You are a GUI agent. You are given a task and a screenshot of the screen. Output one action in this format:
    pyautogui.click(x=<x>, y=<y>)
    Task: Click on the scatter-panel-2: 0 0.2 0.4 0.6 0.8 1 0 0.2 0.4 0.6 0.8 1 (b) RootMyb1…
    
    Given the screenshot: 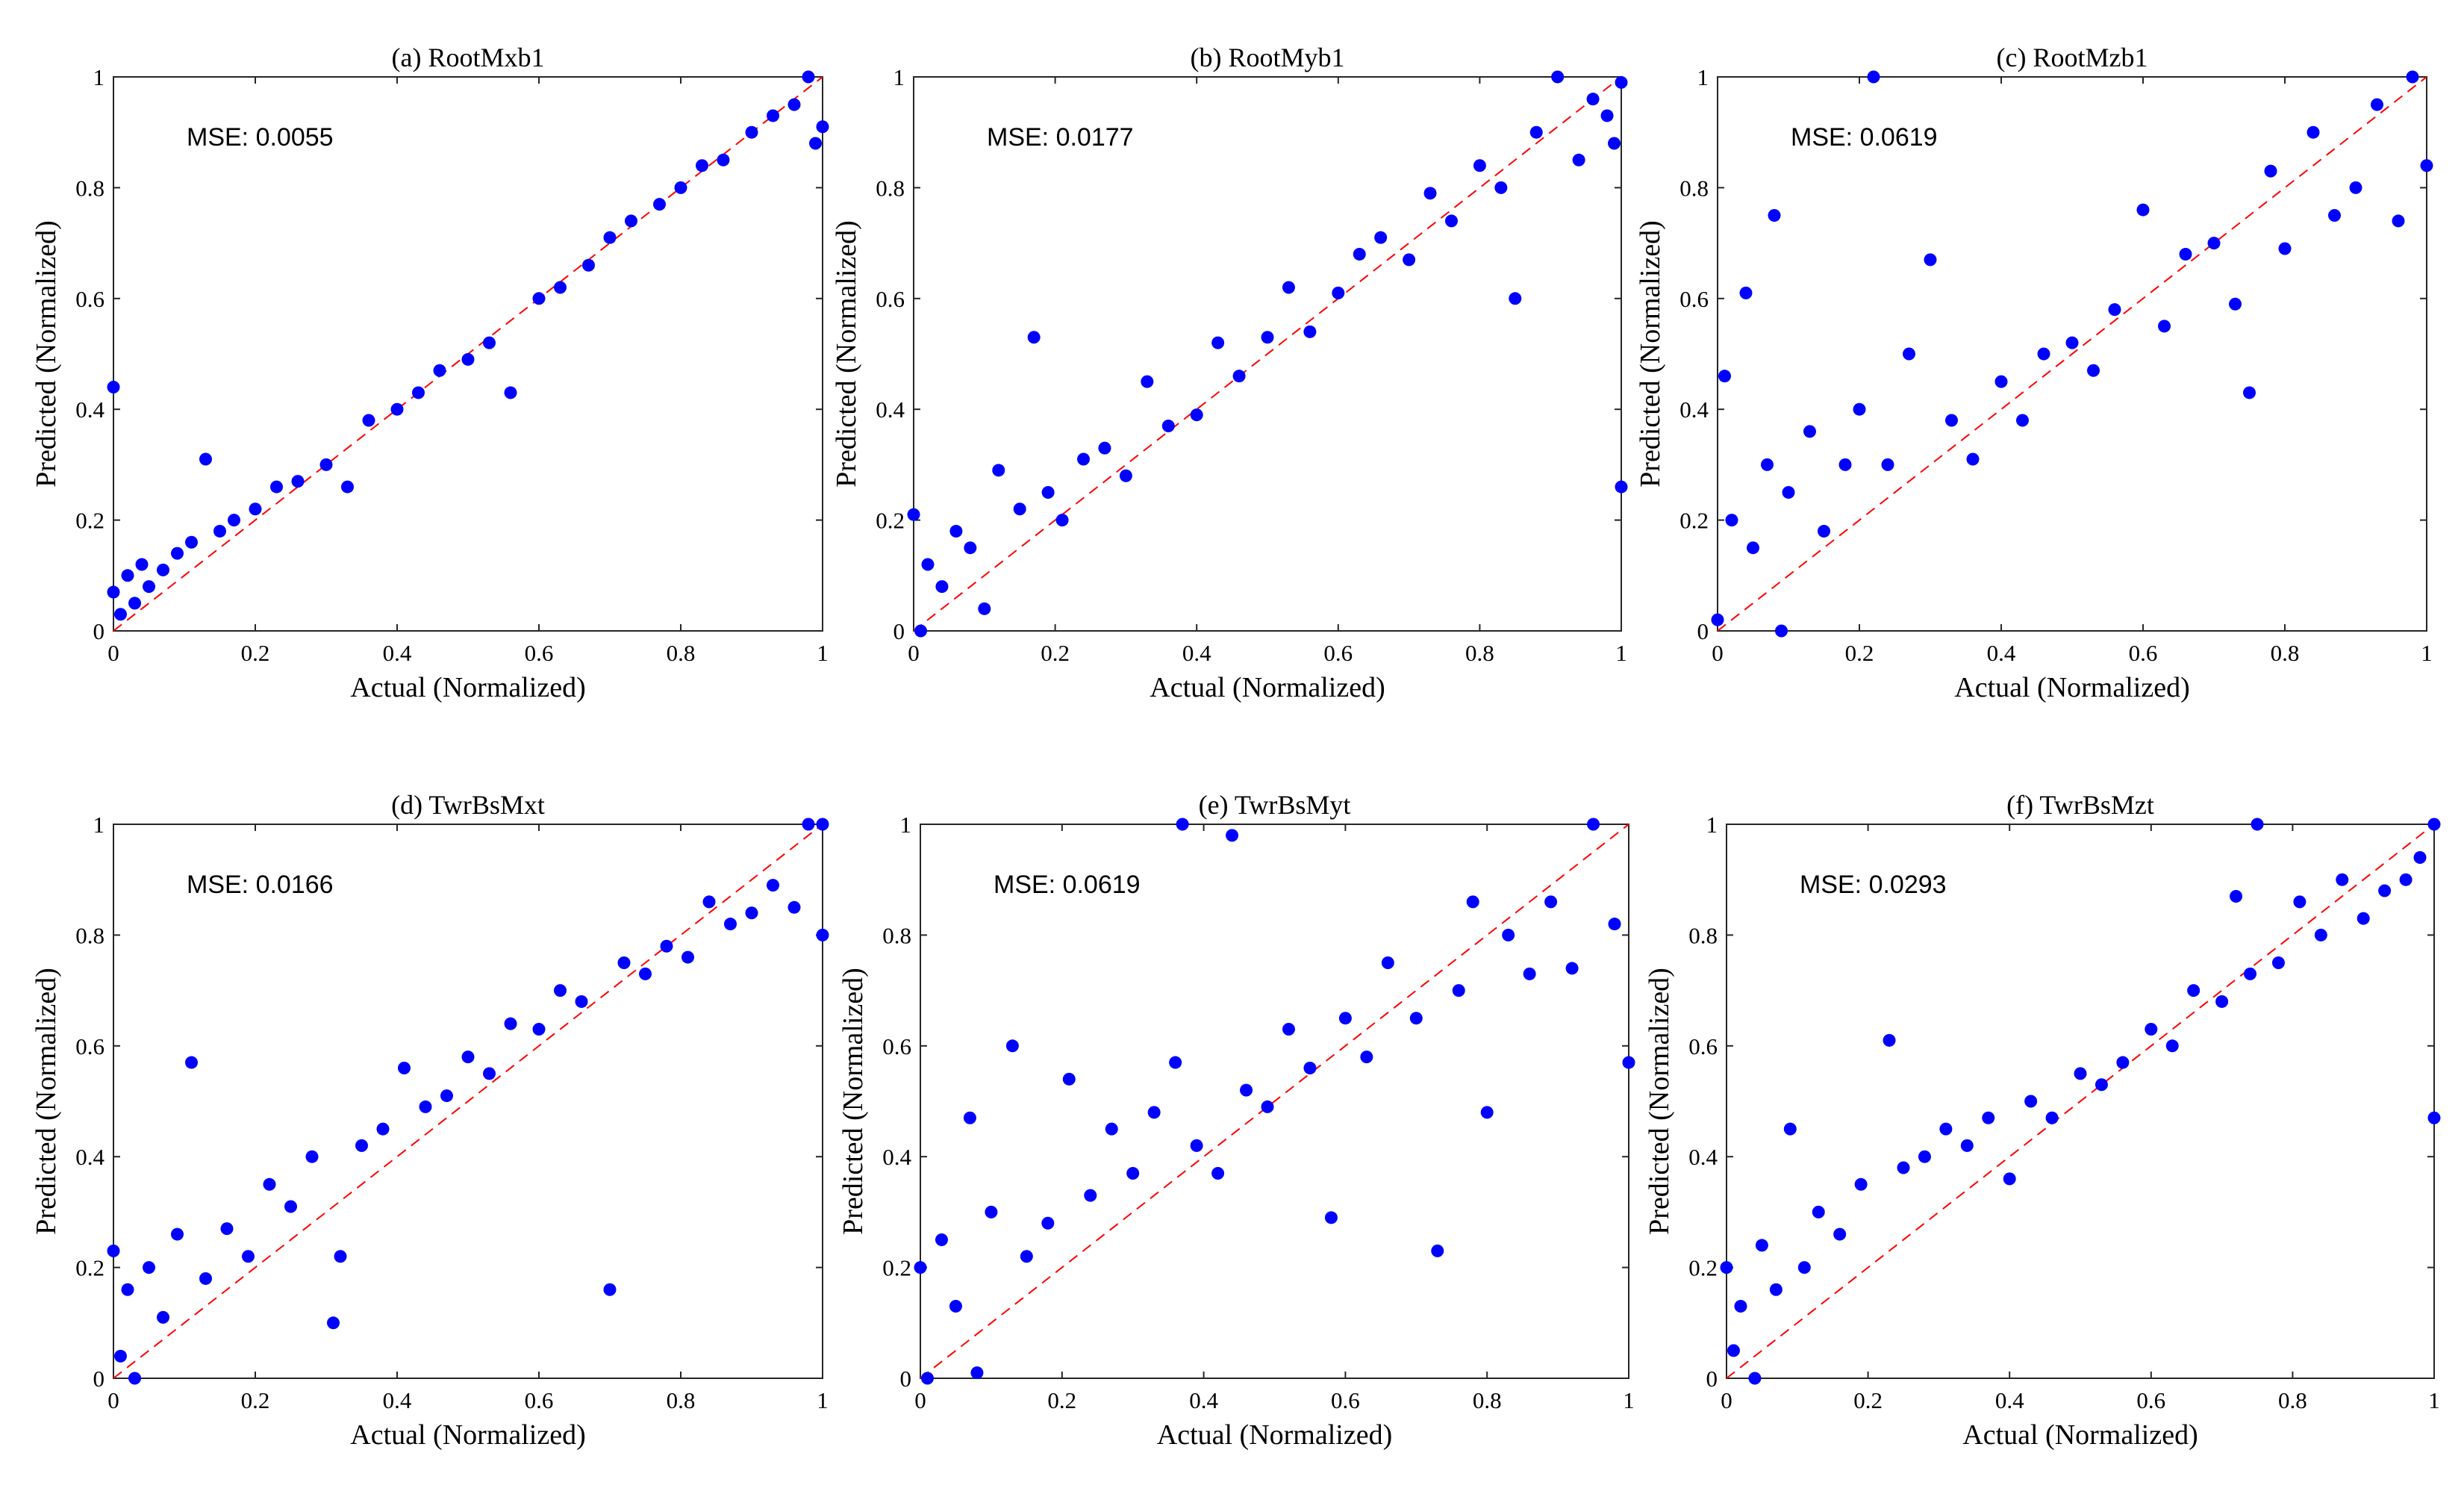 What is the action you would take?
    pyautogui.click(x=1229, y=373)
    